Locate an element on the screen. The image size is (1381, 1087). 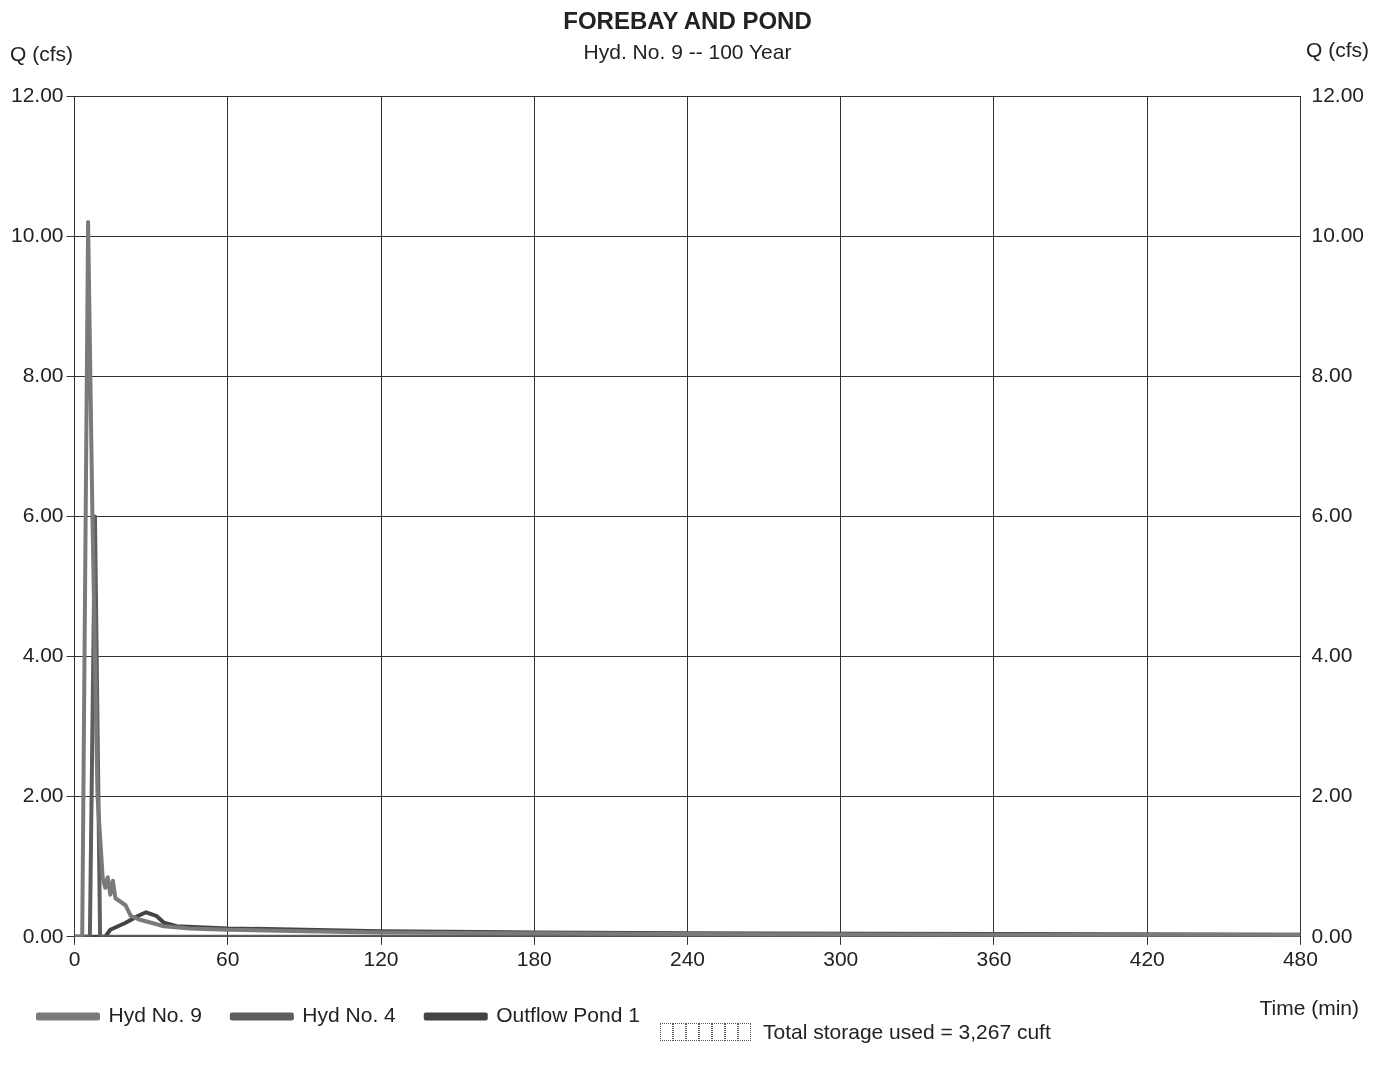
y-tick-label: 8.00 is located at coordinates (43, 375).